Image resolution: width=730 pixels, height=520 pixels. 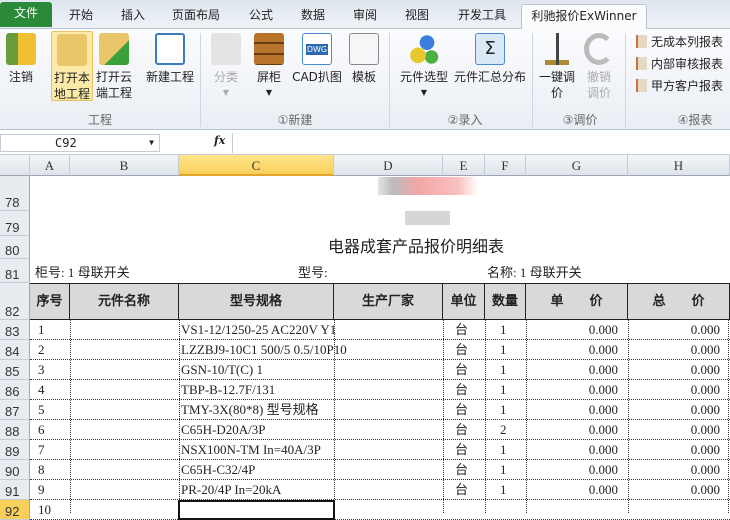 What do you see at coordinates (256, 510) in the screenshot?
I see `selected-cell-c92` at bounding box center [256, 510].